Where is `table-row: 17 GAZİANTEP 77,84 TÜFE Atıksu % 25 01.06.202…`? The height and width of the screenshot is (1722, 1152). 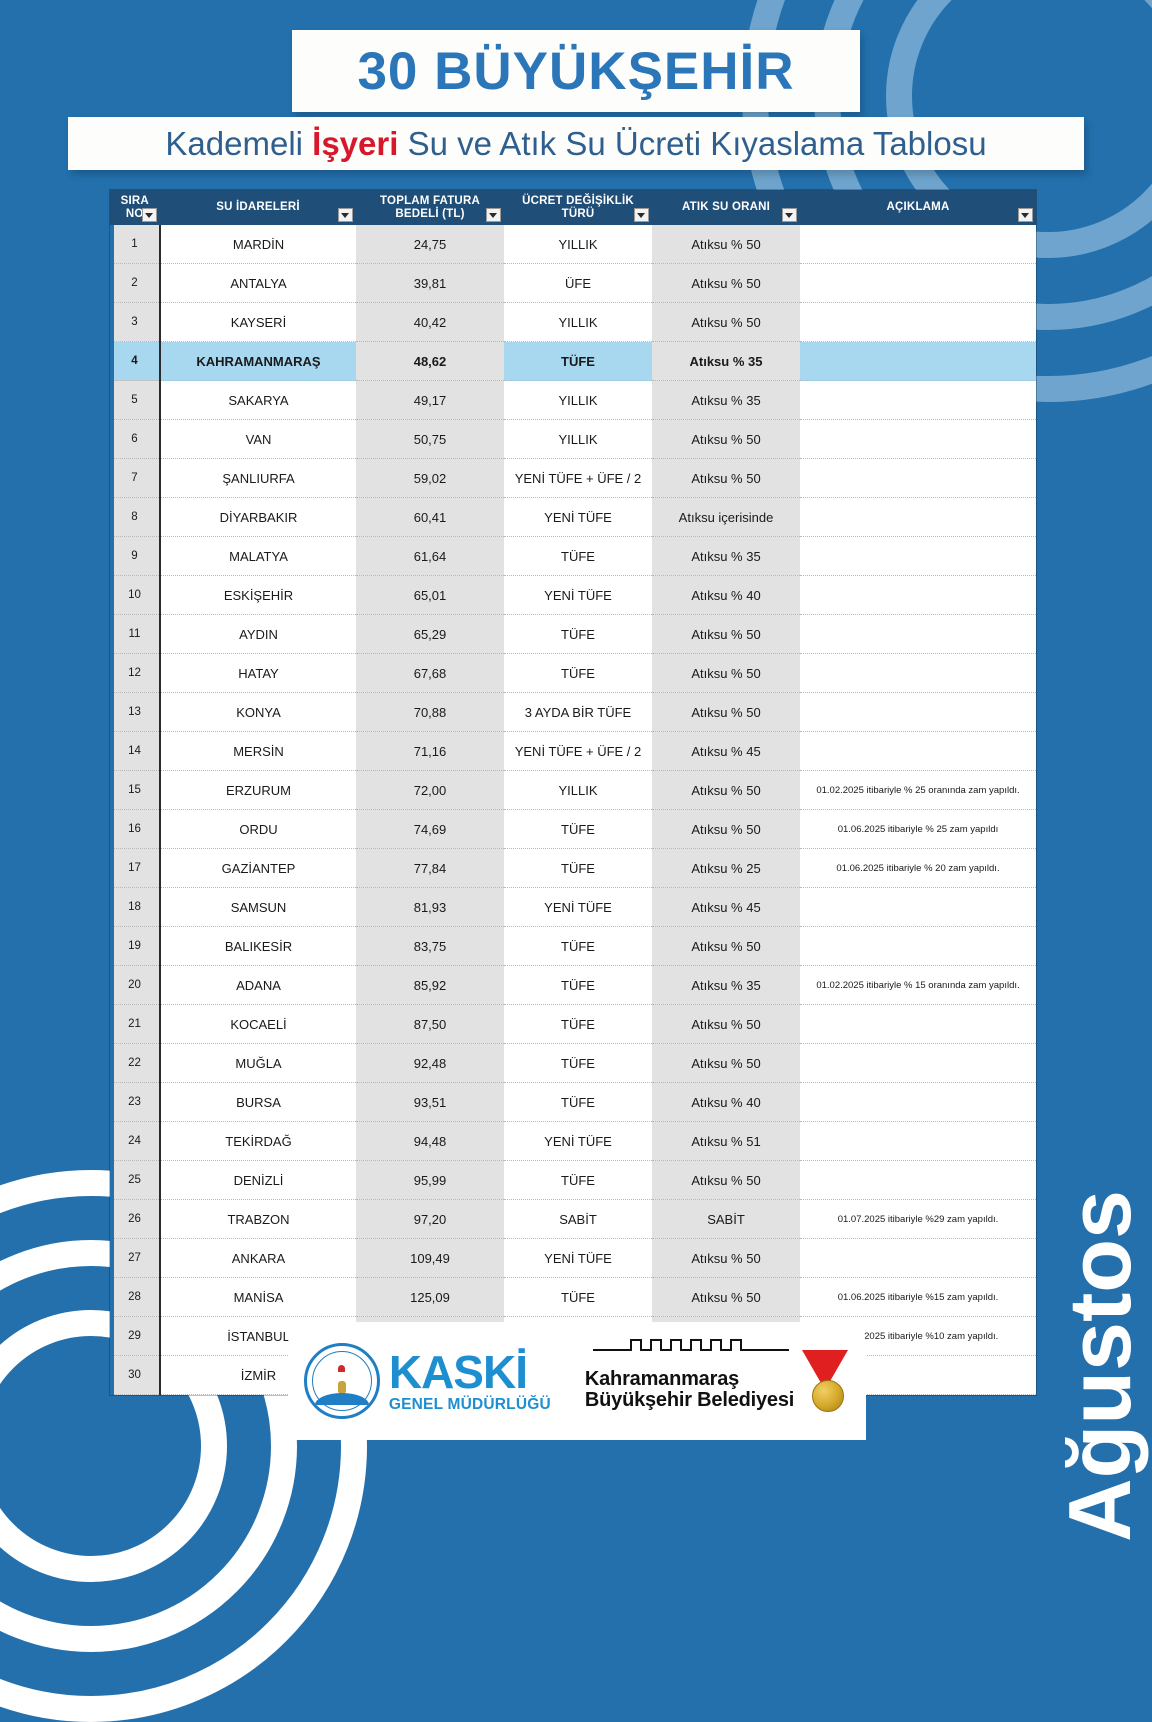
table-row: 17 GAZİANTEP 77,84 TÜFE Atıksu % 25 01.06.202… is located at coordinates (573, 868).